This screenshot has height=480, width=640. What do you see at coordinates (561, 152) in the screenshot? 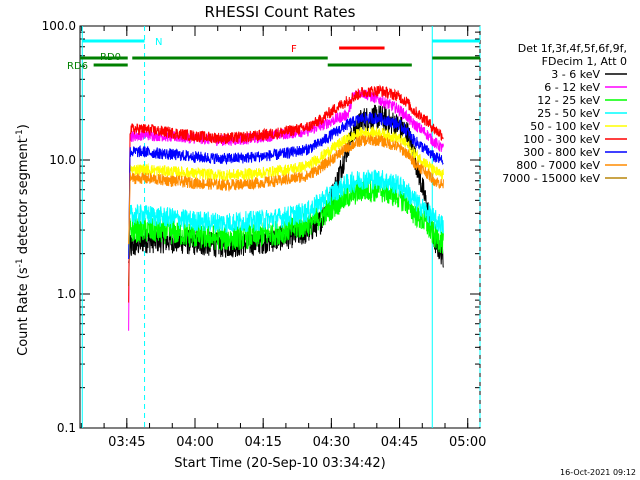
I see `legend-label: 300 - 800 keV` at bounding box center [561, 152].